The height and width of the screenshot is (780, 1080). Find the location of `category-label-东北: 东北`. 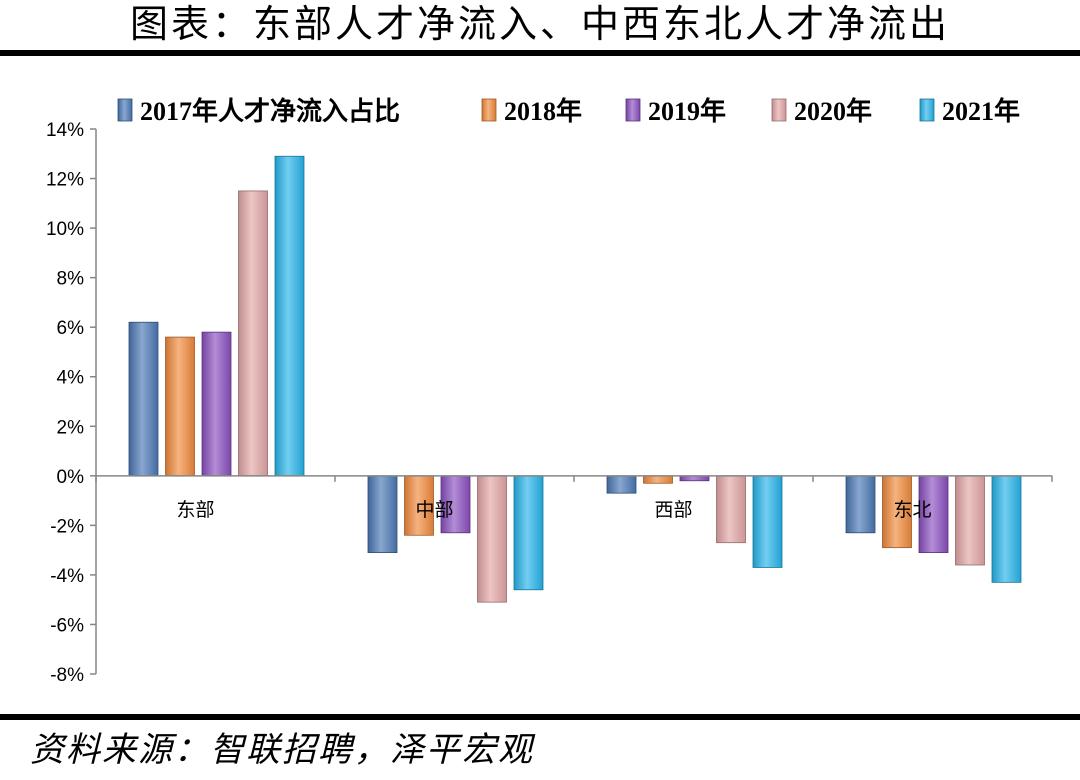

category-label-东北: 东北 is located at coordinates (912, 510).